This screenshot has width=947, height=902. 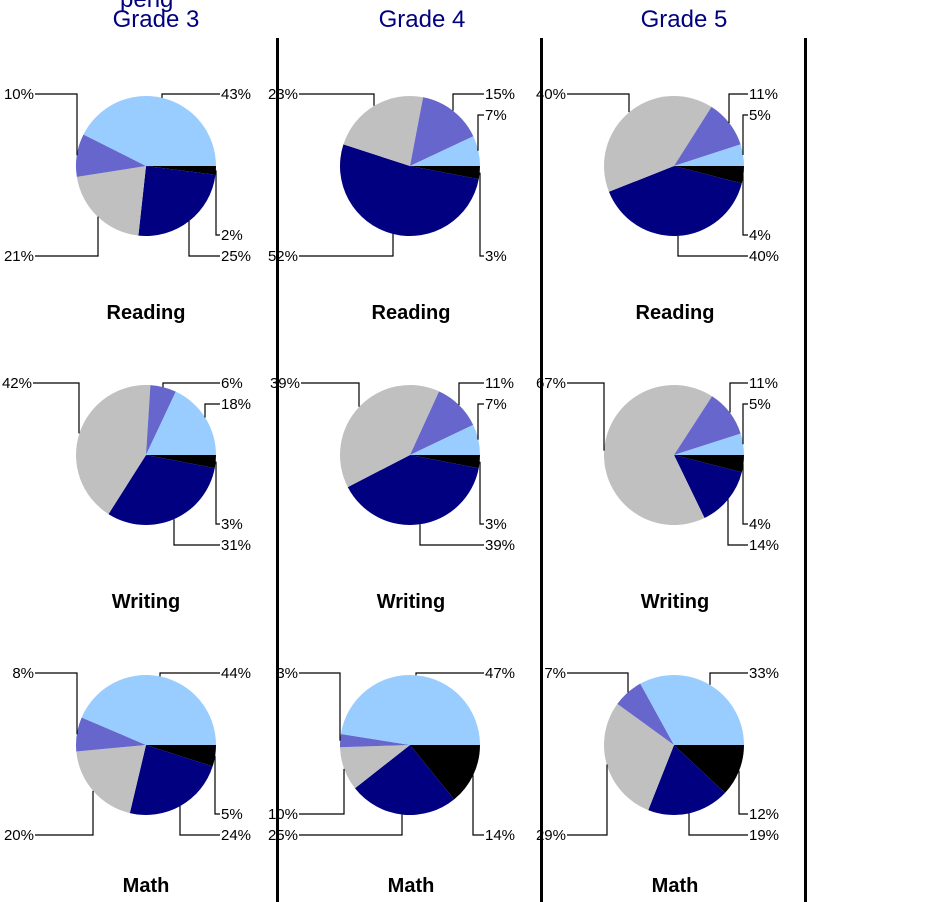 I want to click on pie-grade-4-writing-slice-navy, so click(x=413, y=490).